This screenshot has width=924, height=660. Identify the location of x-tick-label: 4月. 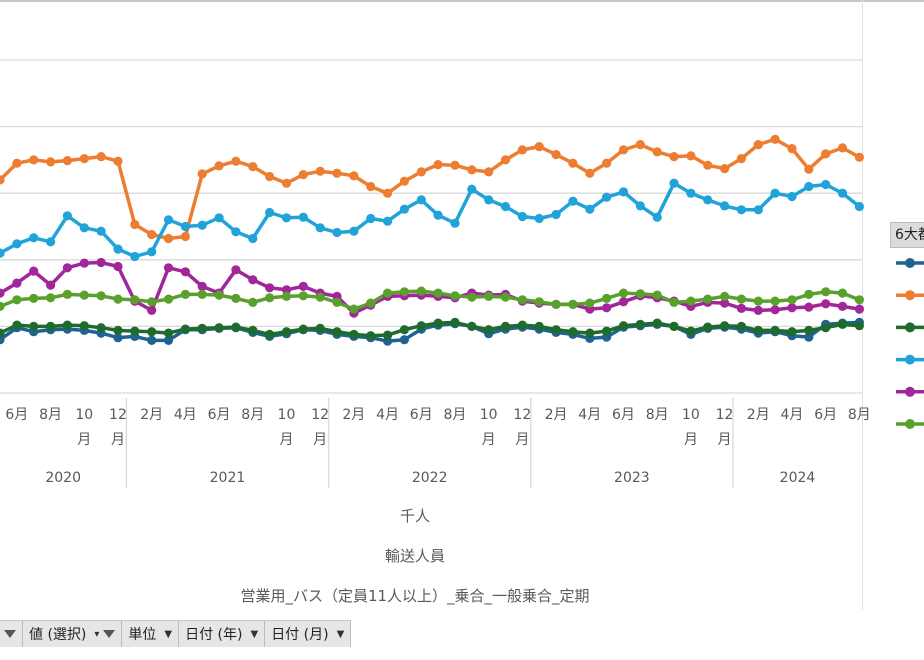
(791, 415).